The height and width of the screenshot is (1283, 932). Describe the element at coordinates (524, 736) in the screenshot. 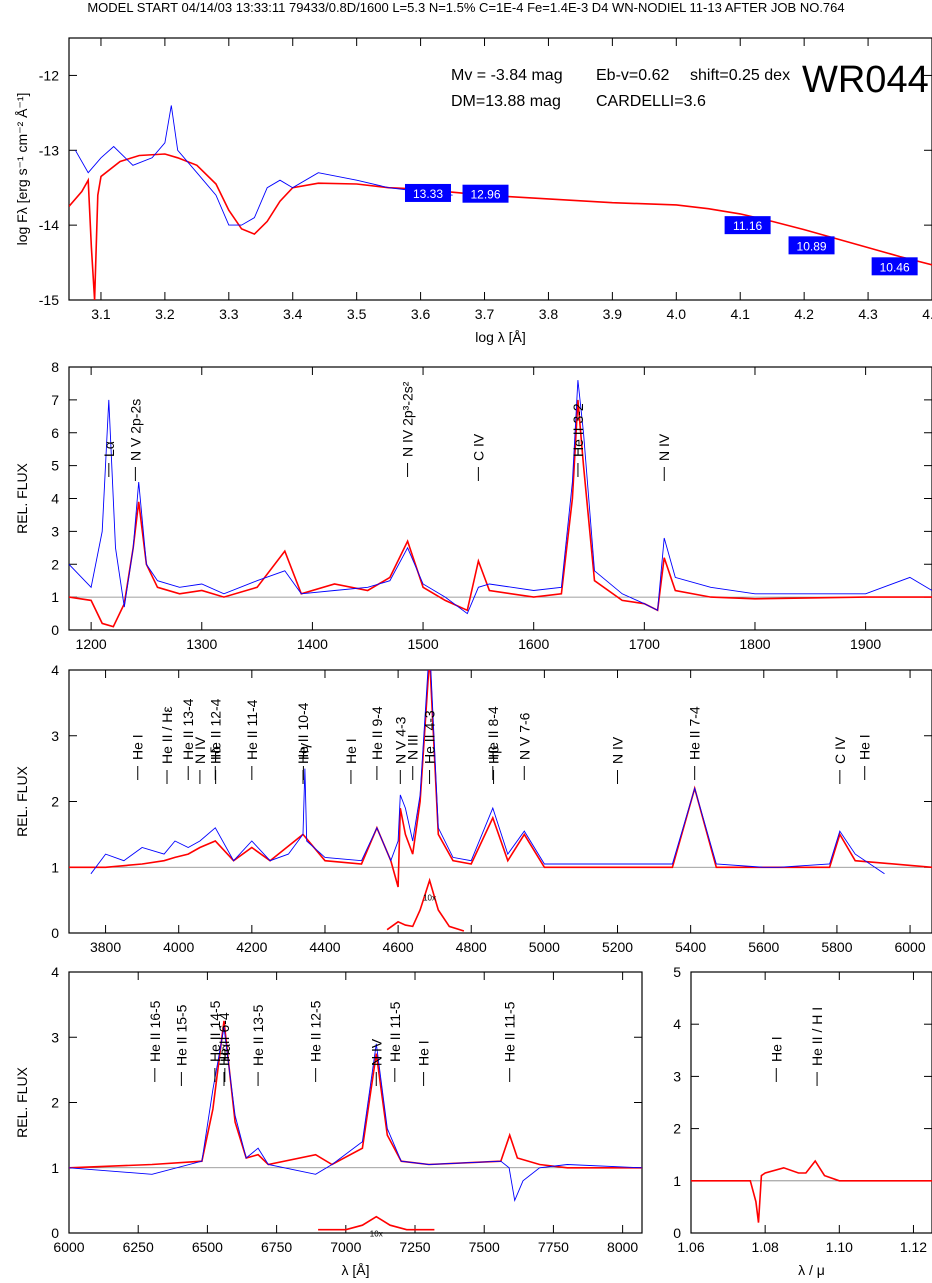

I see `line-id-label: N V 7-6` at that location.